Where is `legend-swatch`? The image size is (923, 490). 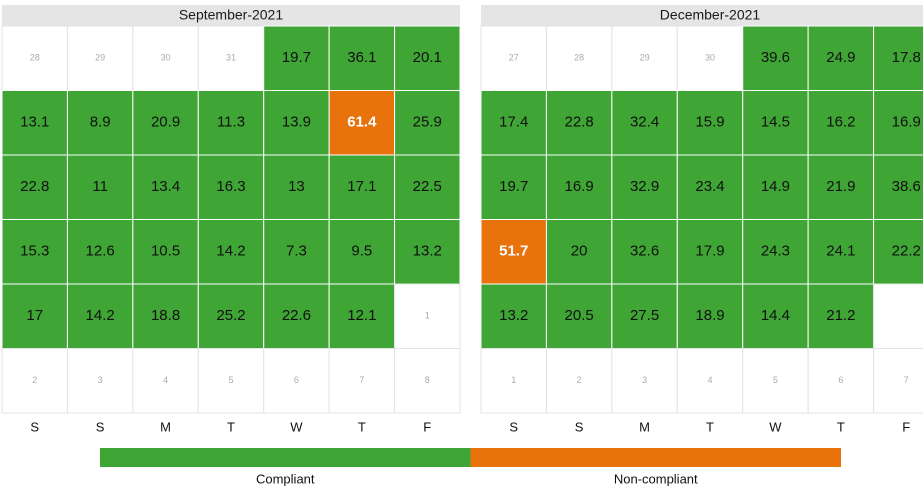 legend-swatch is located at coordinates (285, 457).